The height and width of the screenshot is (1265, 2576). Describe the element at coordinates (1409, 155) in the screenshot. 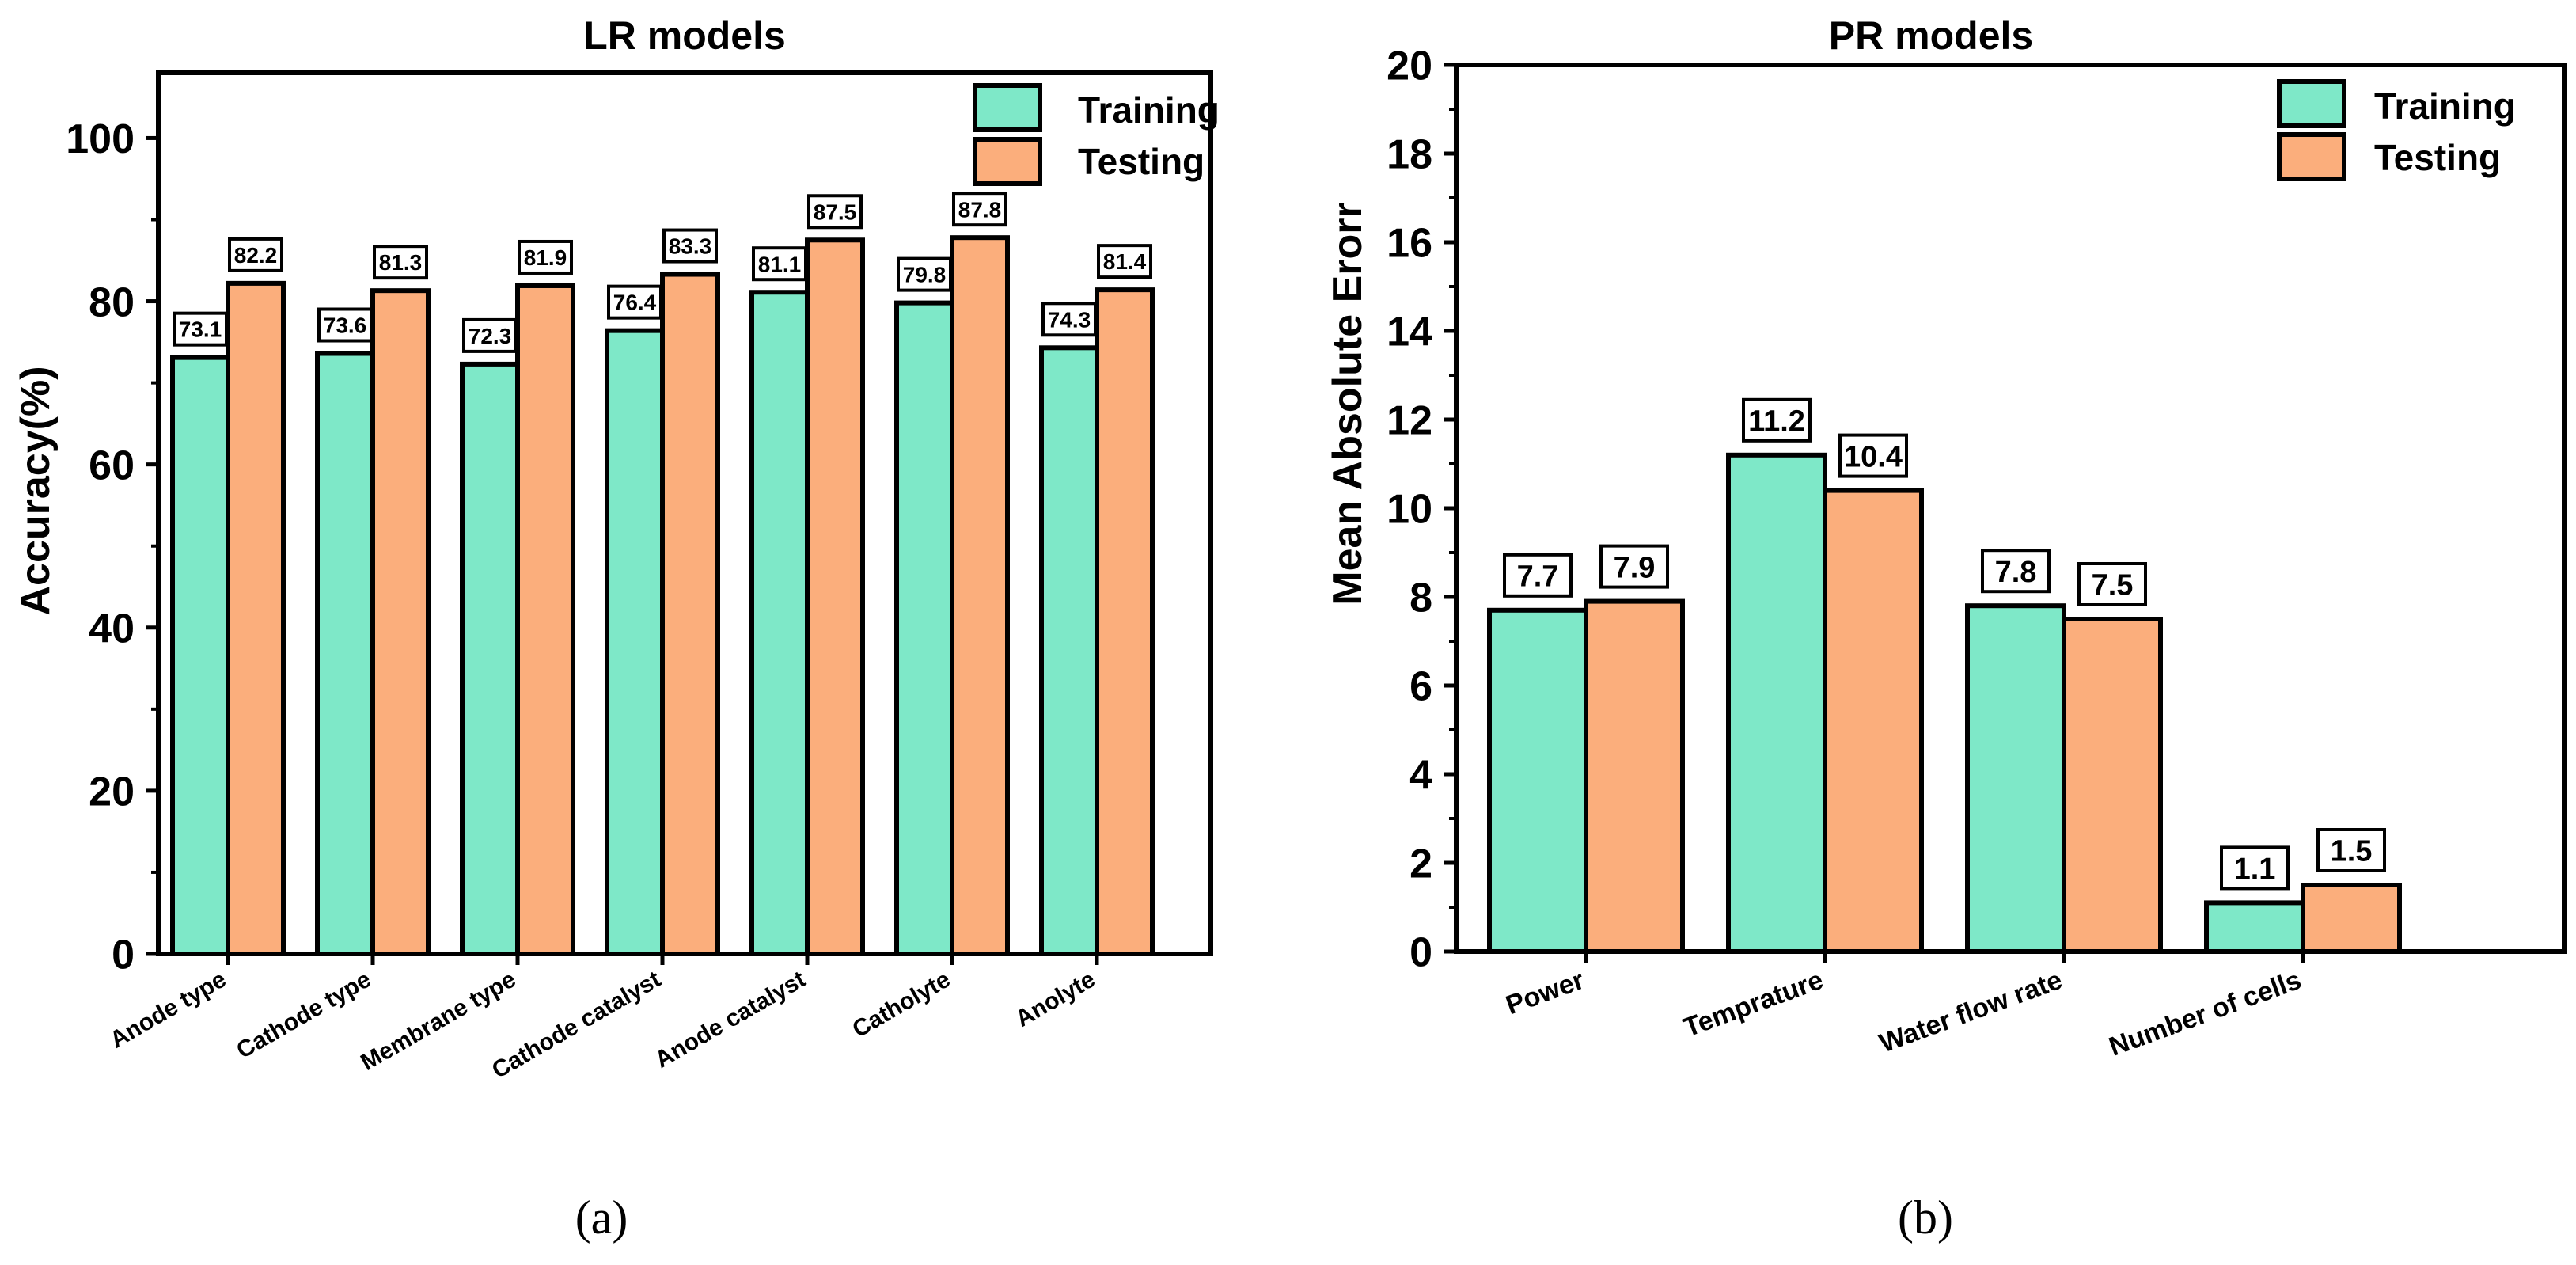

I see `y-tick-label: 18` at that location.